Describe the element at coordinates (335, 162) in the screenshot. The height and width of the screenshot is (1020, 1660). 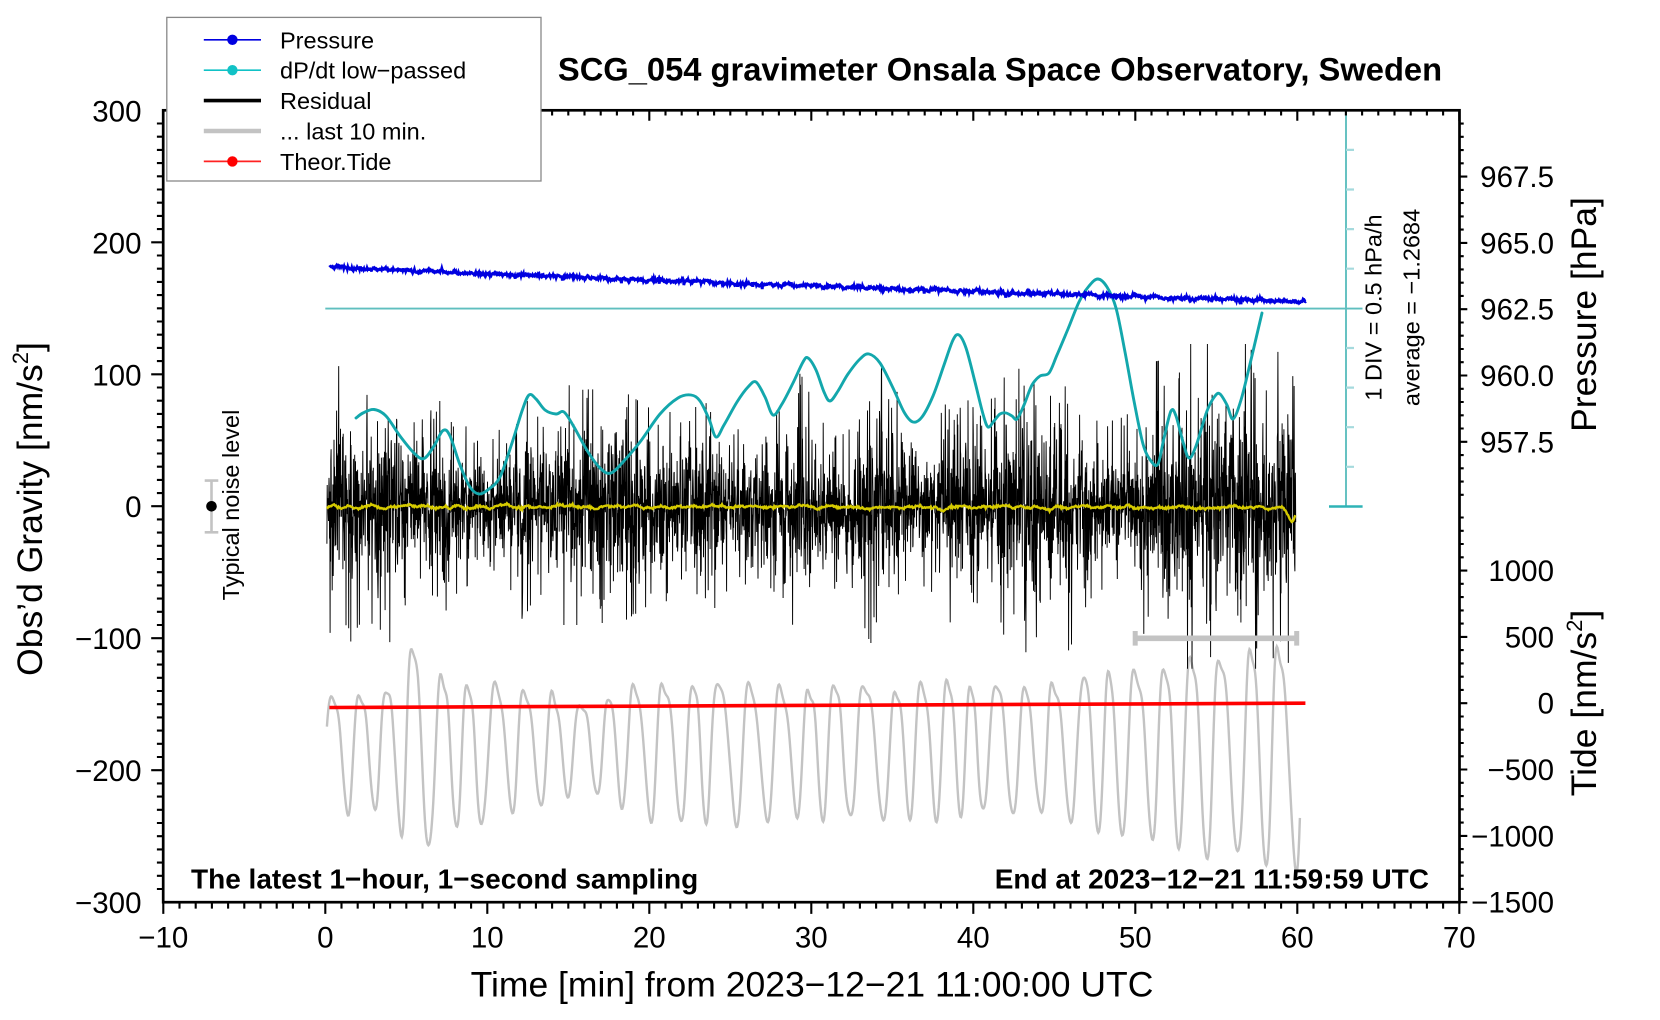
I see `svg-text: Theor.Tide` at that location.